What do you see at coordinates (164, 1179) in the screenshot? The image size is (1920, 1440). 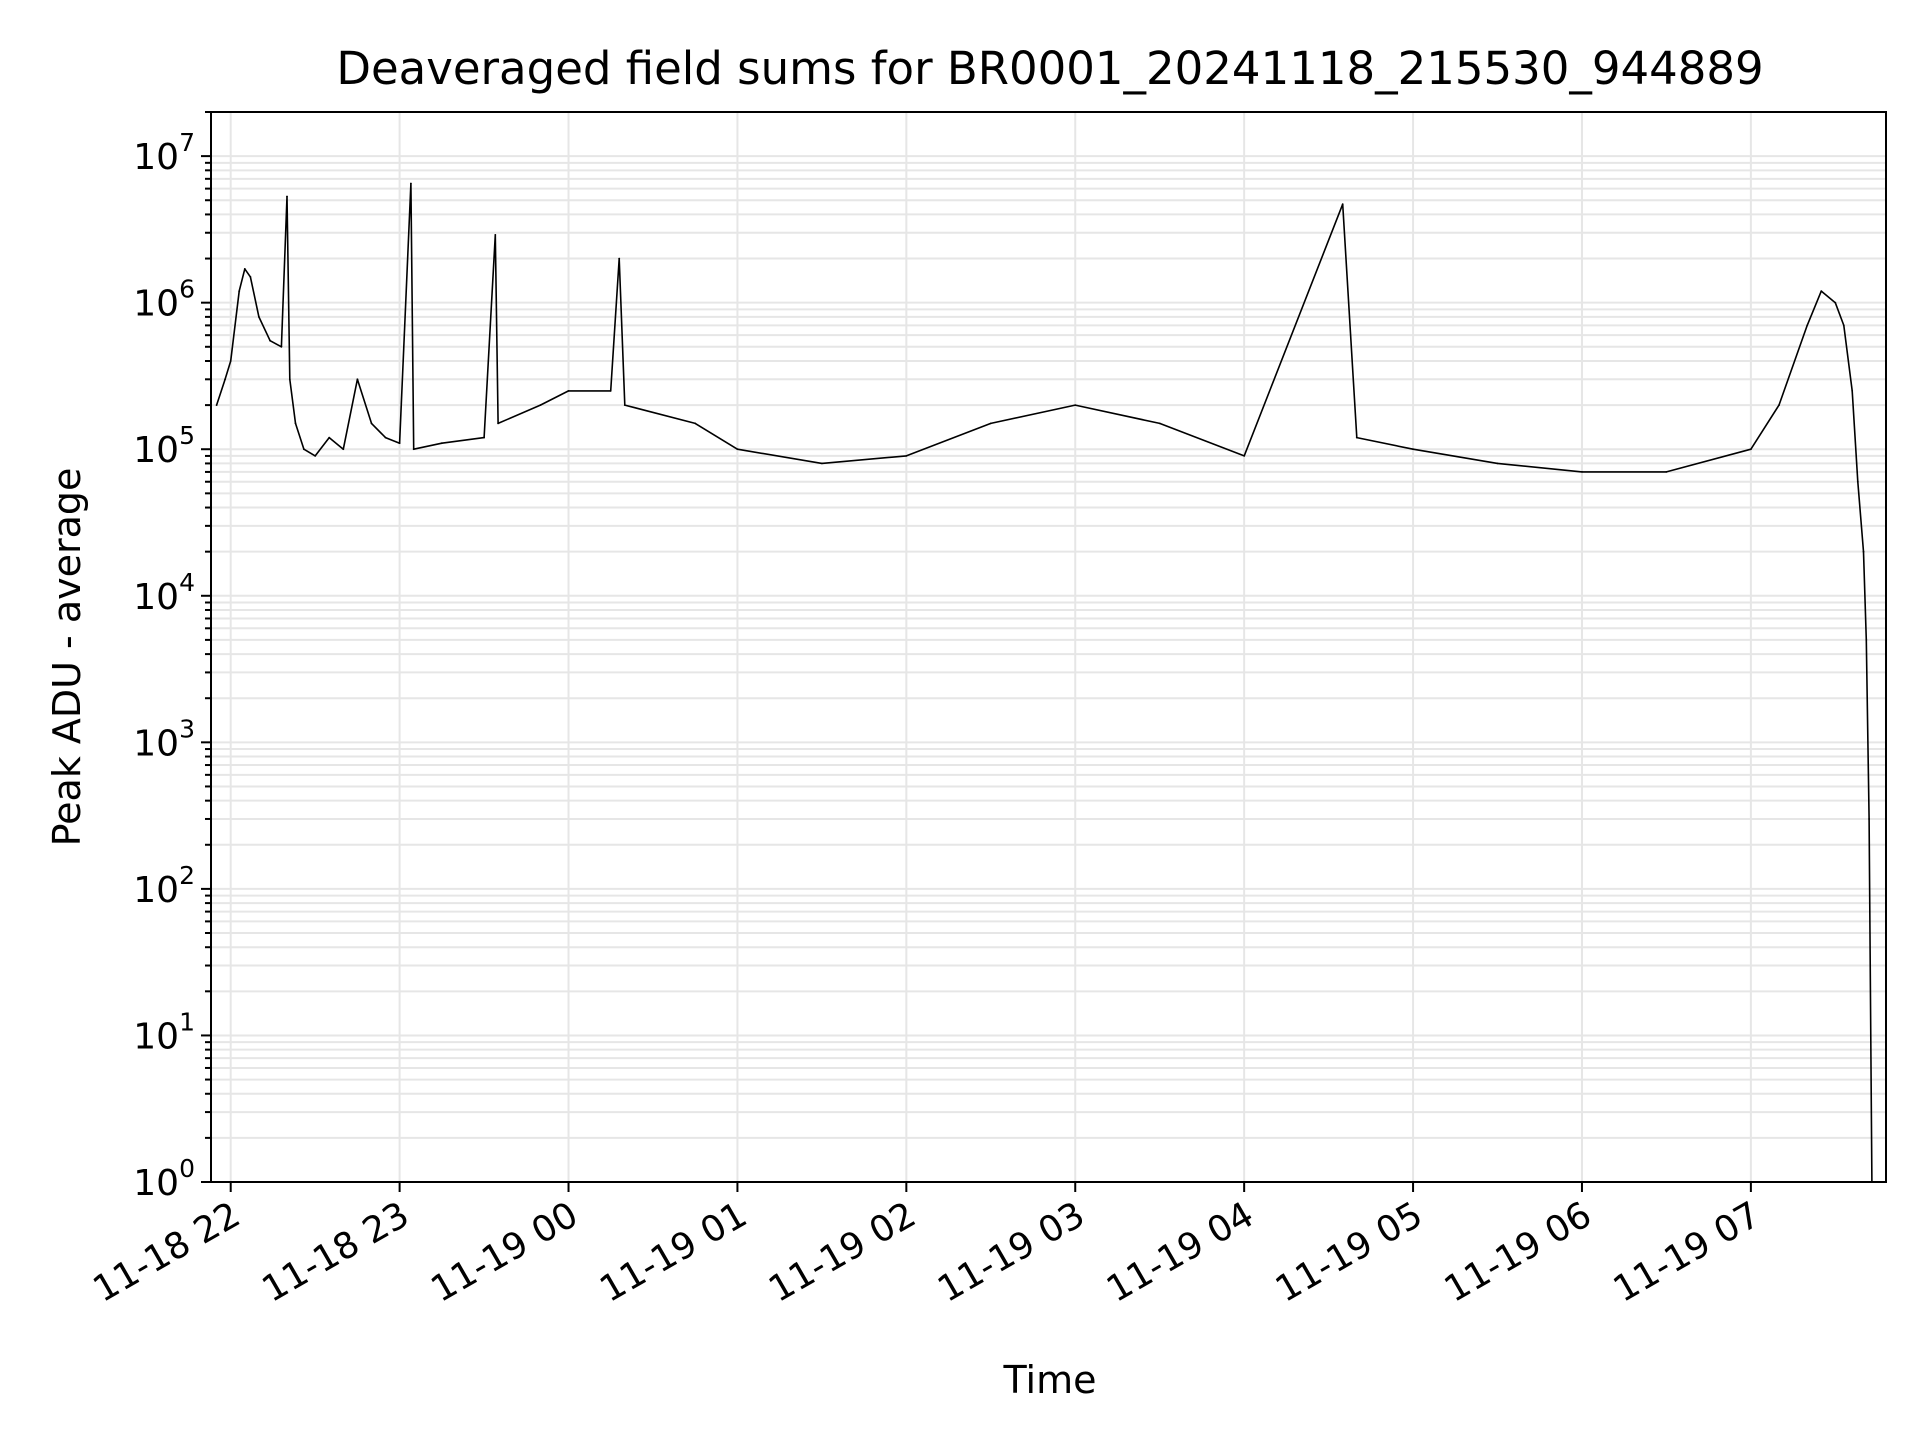 I see `y-tick-label: 10⁰` at bounding box center [164, 1179].